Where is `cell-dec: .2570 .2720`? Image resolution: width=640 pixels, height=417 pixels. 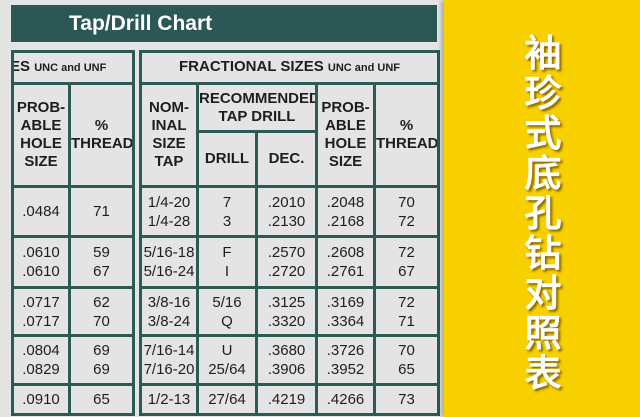 cell-dec: .2570 .2720 is located at coordinates (286, 262).